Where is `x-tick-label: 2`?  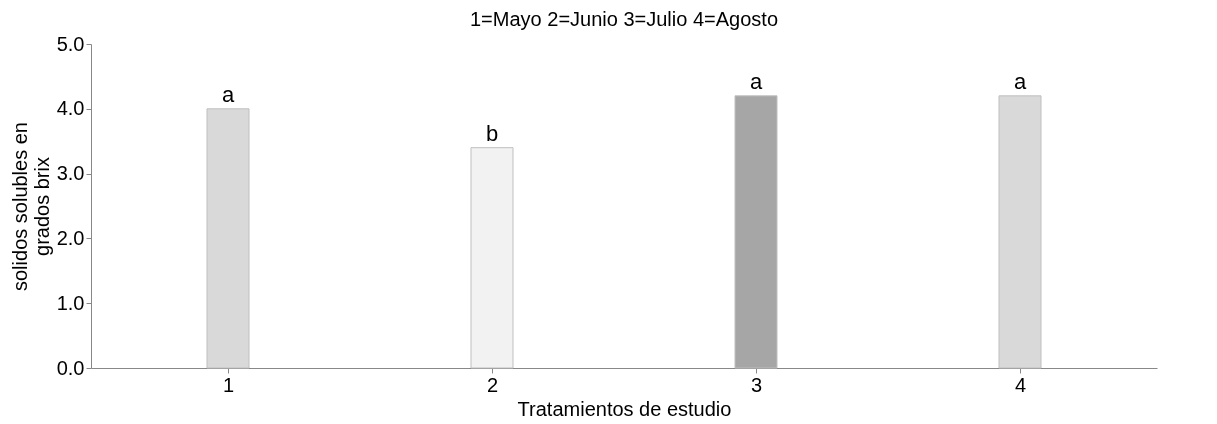 x-tick-label: 2 is located at coordinates (492, 384).